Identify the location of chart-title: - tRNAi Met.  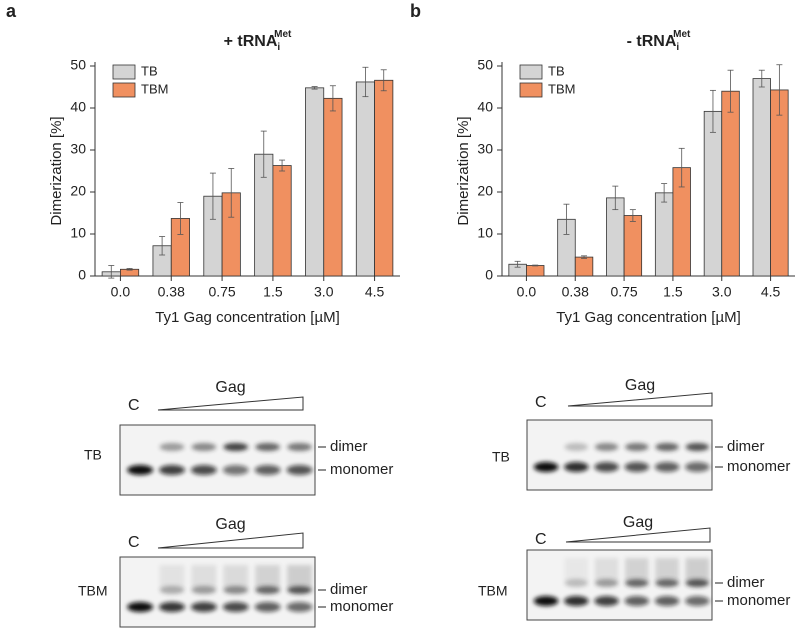
(659, 41).